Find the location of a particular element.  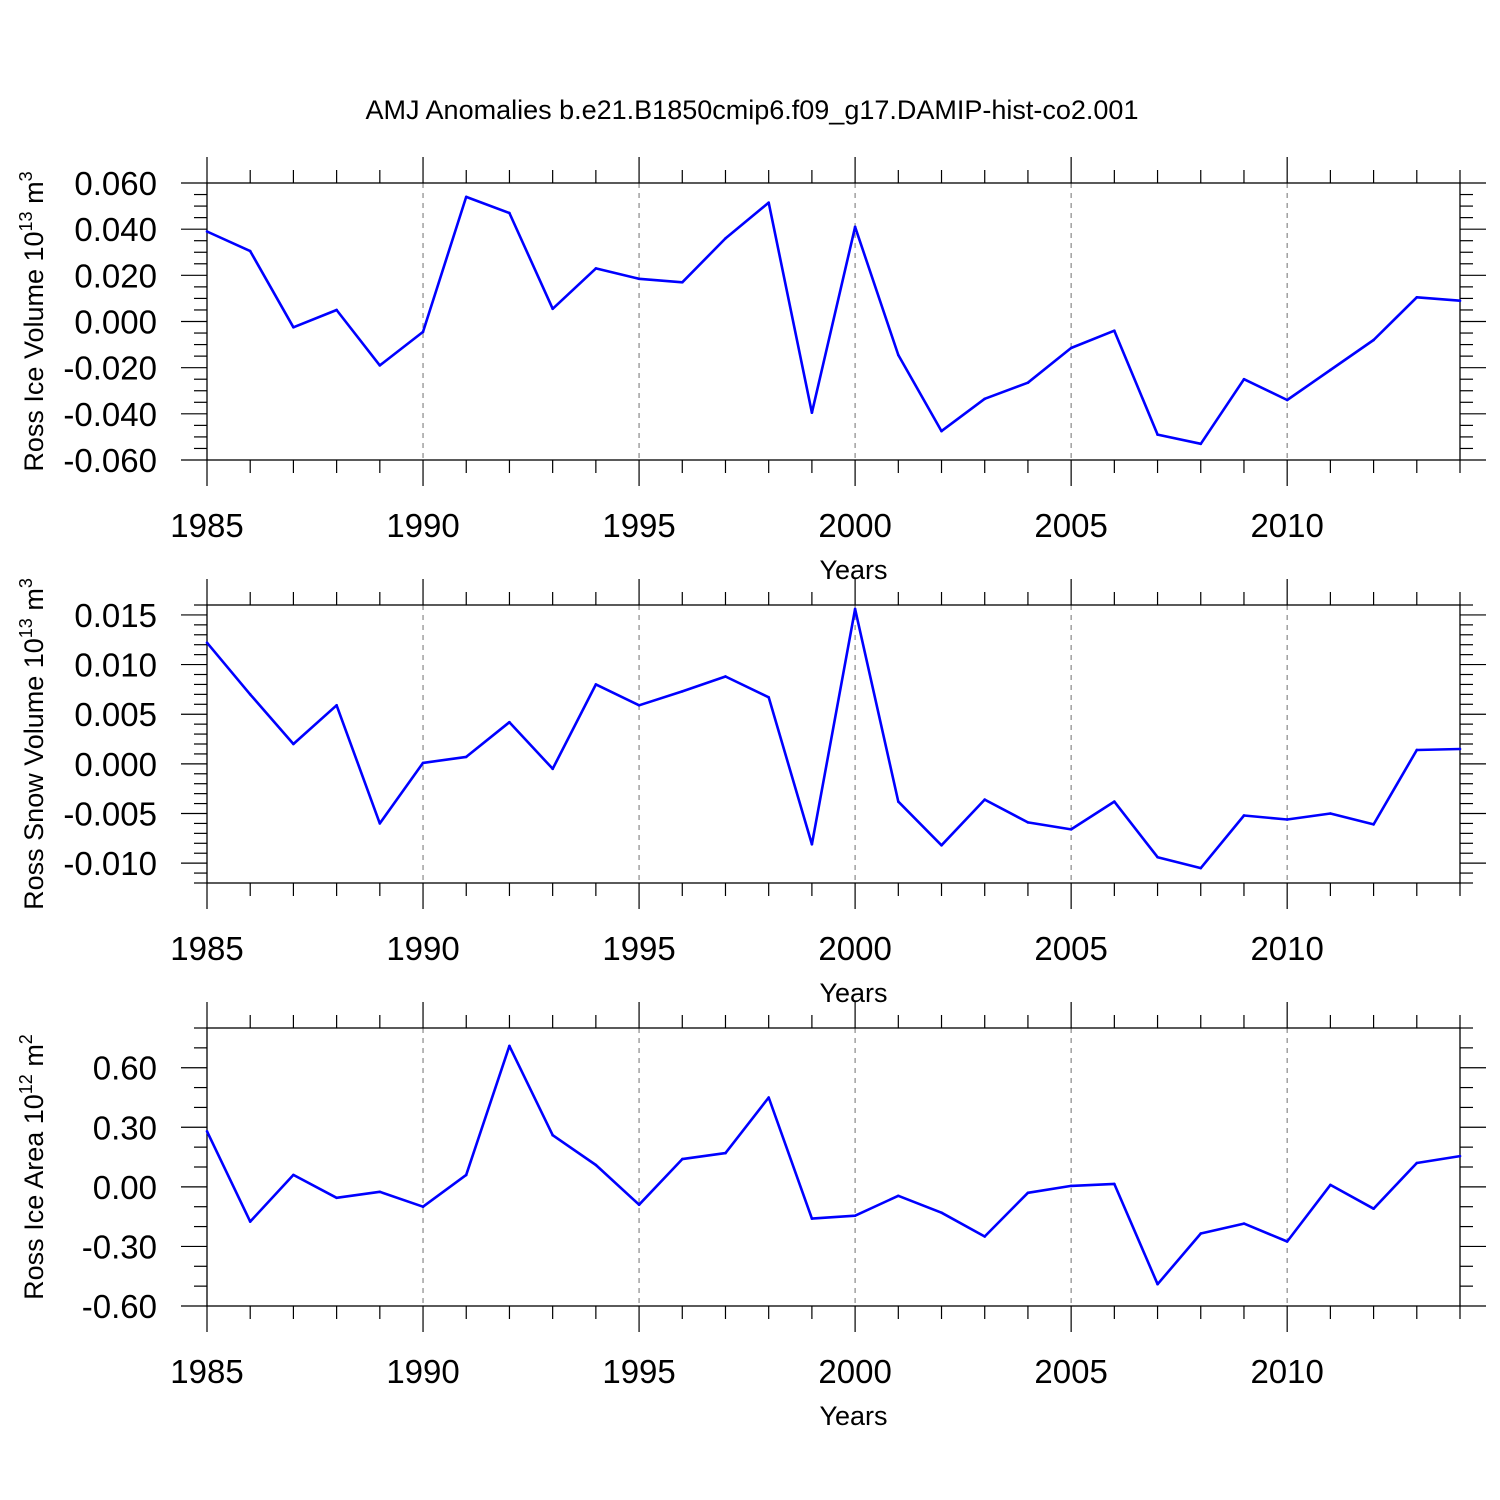

x-tick-label-1990: 1990 is located at coordinates (422, 948).